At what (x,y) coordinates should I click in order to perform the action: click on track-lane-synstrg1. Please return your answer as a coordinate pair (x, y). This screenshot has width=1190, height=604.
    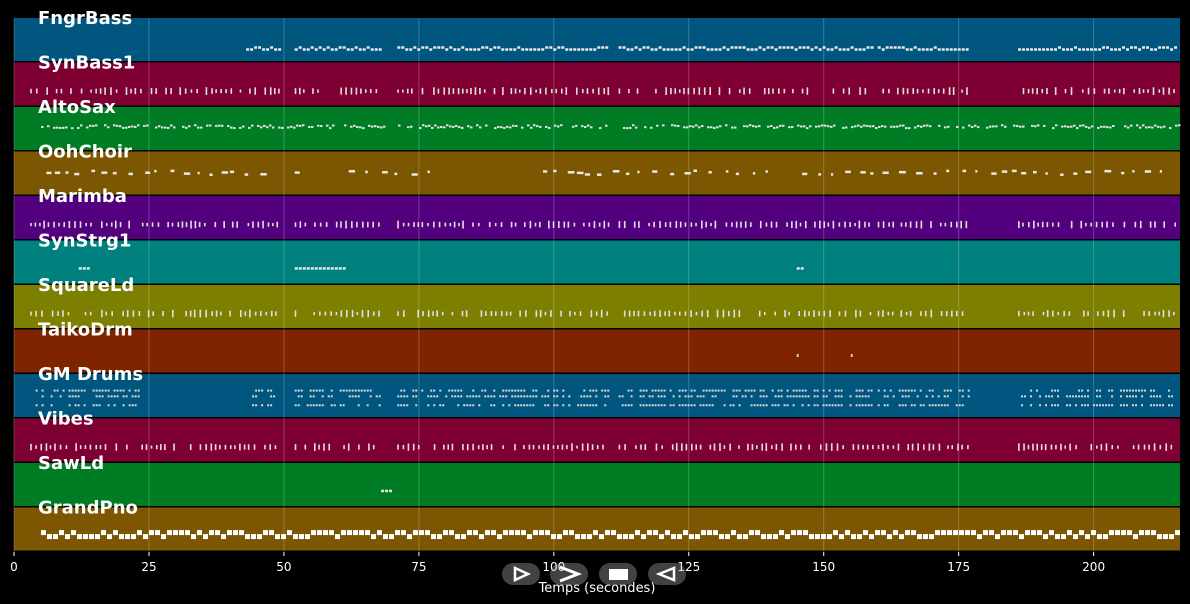
    Looking at the image, I should click on (597, 262).